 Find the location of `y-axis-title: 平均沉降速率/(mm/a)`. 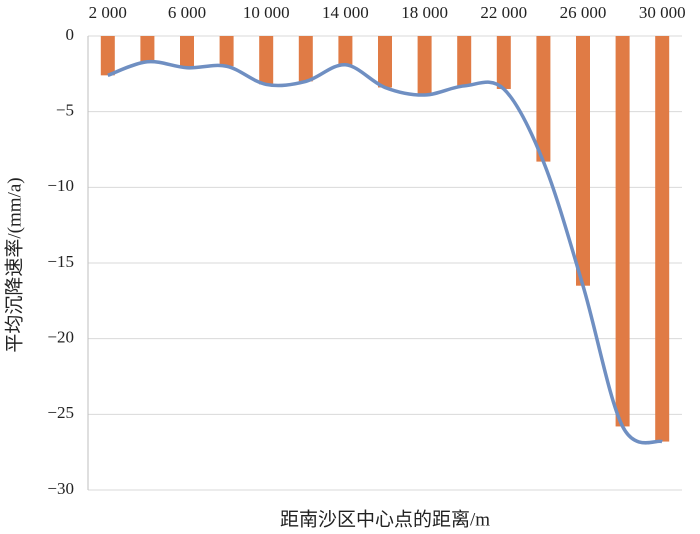

y-axis-title: 平均沉降速率/(mm/a) is located at coordinates (14, 264).